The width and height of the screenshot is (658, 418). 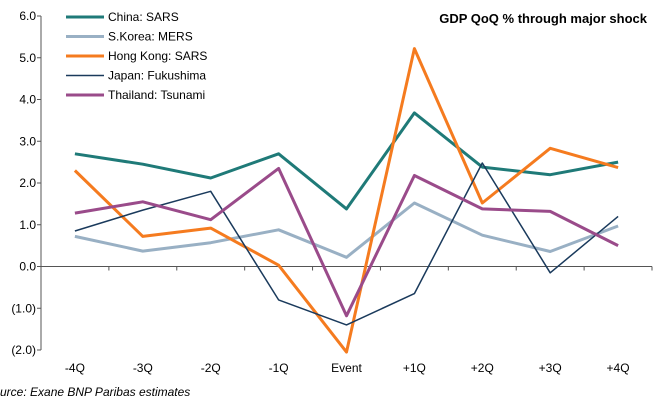 What do you see at coordinates (482, 368) in the screenshot?
I see `x-tick-label: +2Q` at bounding box center [482, 368].